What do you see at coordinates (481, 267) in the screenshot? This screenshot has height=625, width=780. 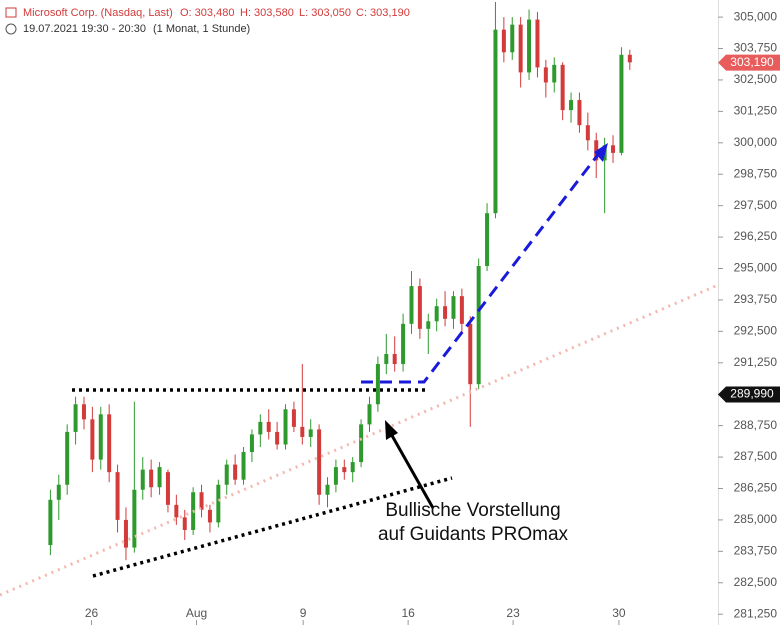 I see `target-line` at bounding box center [481, 267].